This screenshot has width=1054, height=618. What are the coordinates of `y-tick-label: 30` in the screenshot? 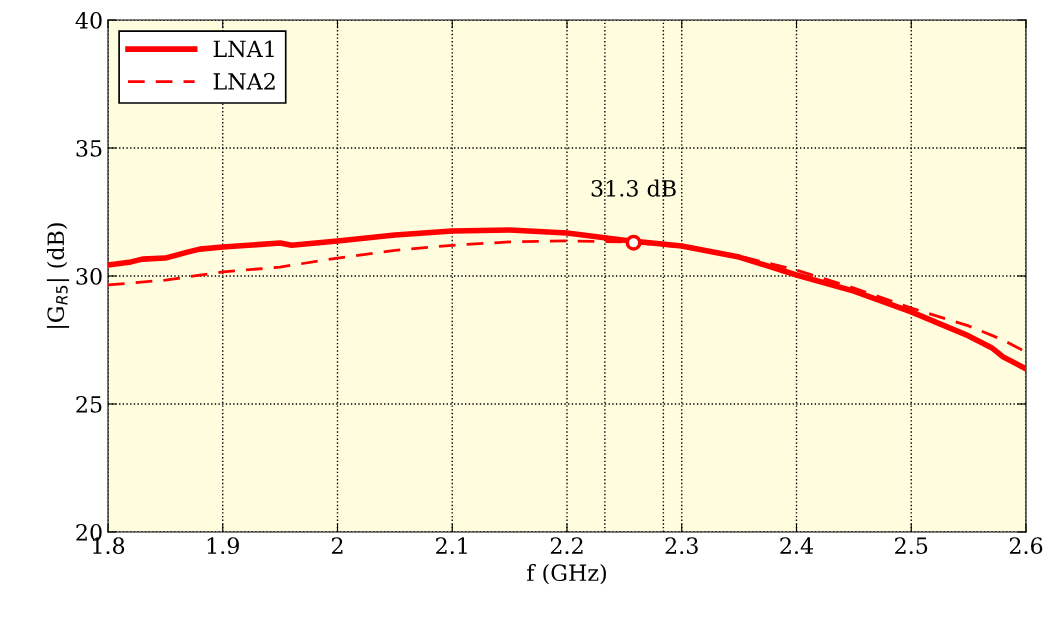 It's located at (89, 276).